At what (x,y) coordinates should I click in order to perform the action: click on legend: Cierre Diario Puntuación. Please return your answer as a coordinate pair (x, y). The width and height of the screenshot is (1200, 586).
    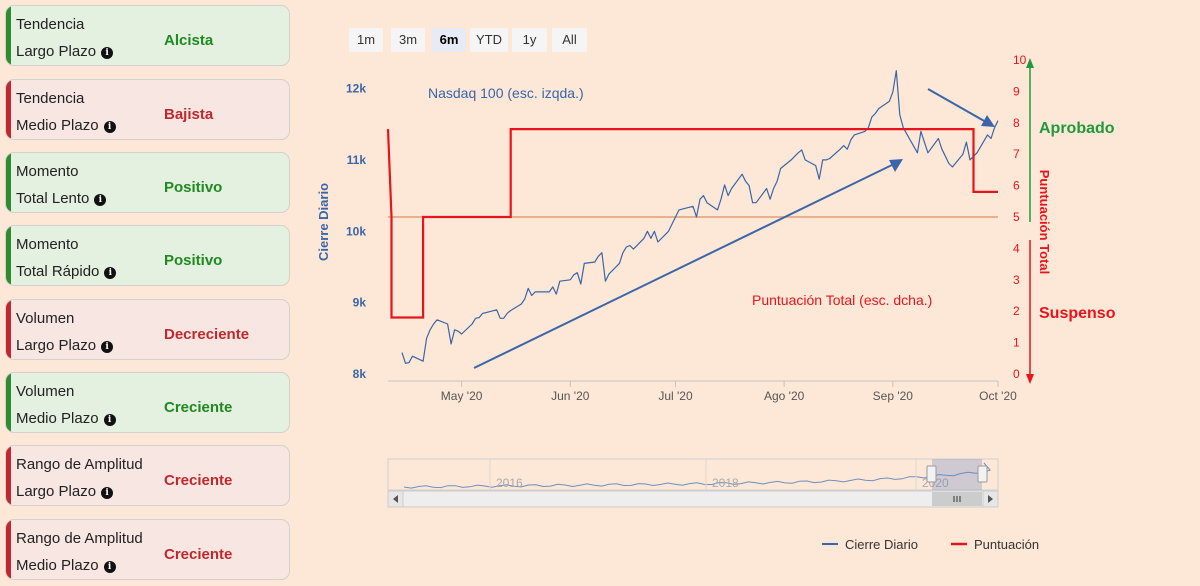
    Looking at the image, I should click on (930, 544).